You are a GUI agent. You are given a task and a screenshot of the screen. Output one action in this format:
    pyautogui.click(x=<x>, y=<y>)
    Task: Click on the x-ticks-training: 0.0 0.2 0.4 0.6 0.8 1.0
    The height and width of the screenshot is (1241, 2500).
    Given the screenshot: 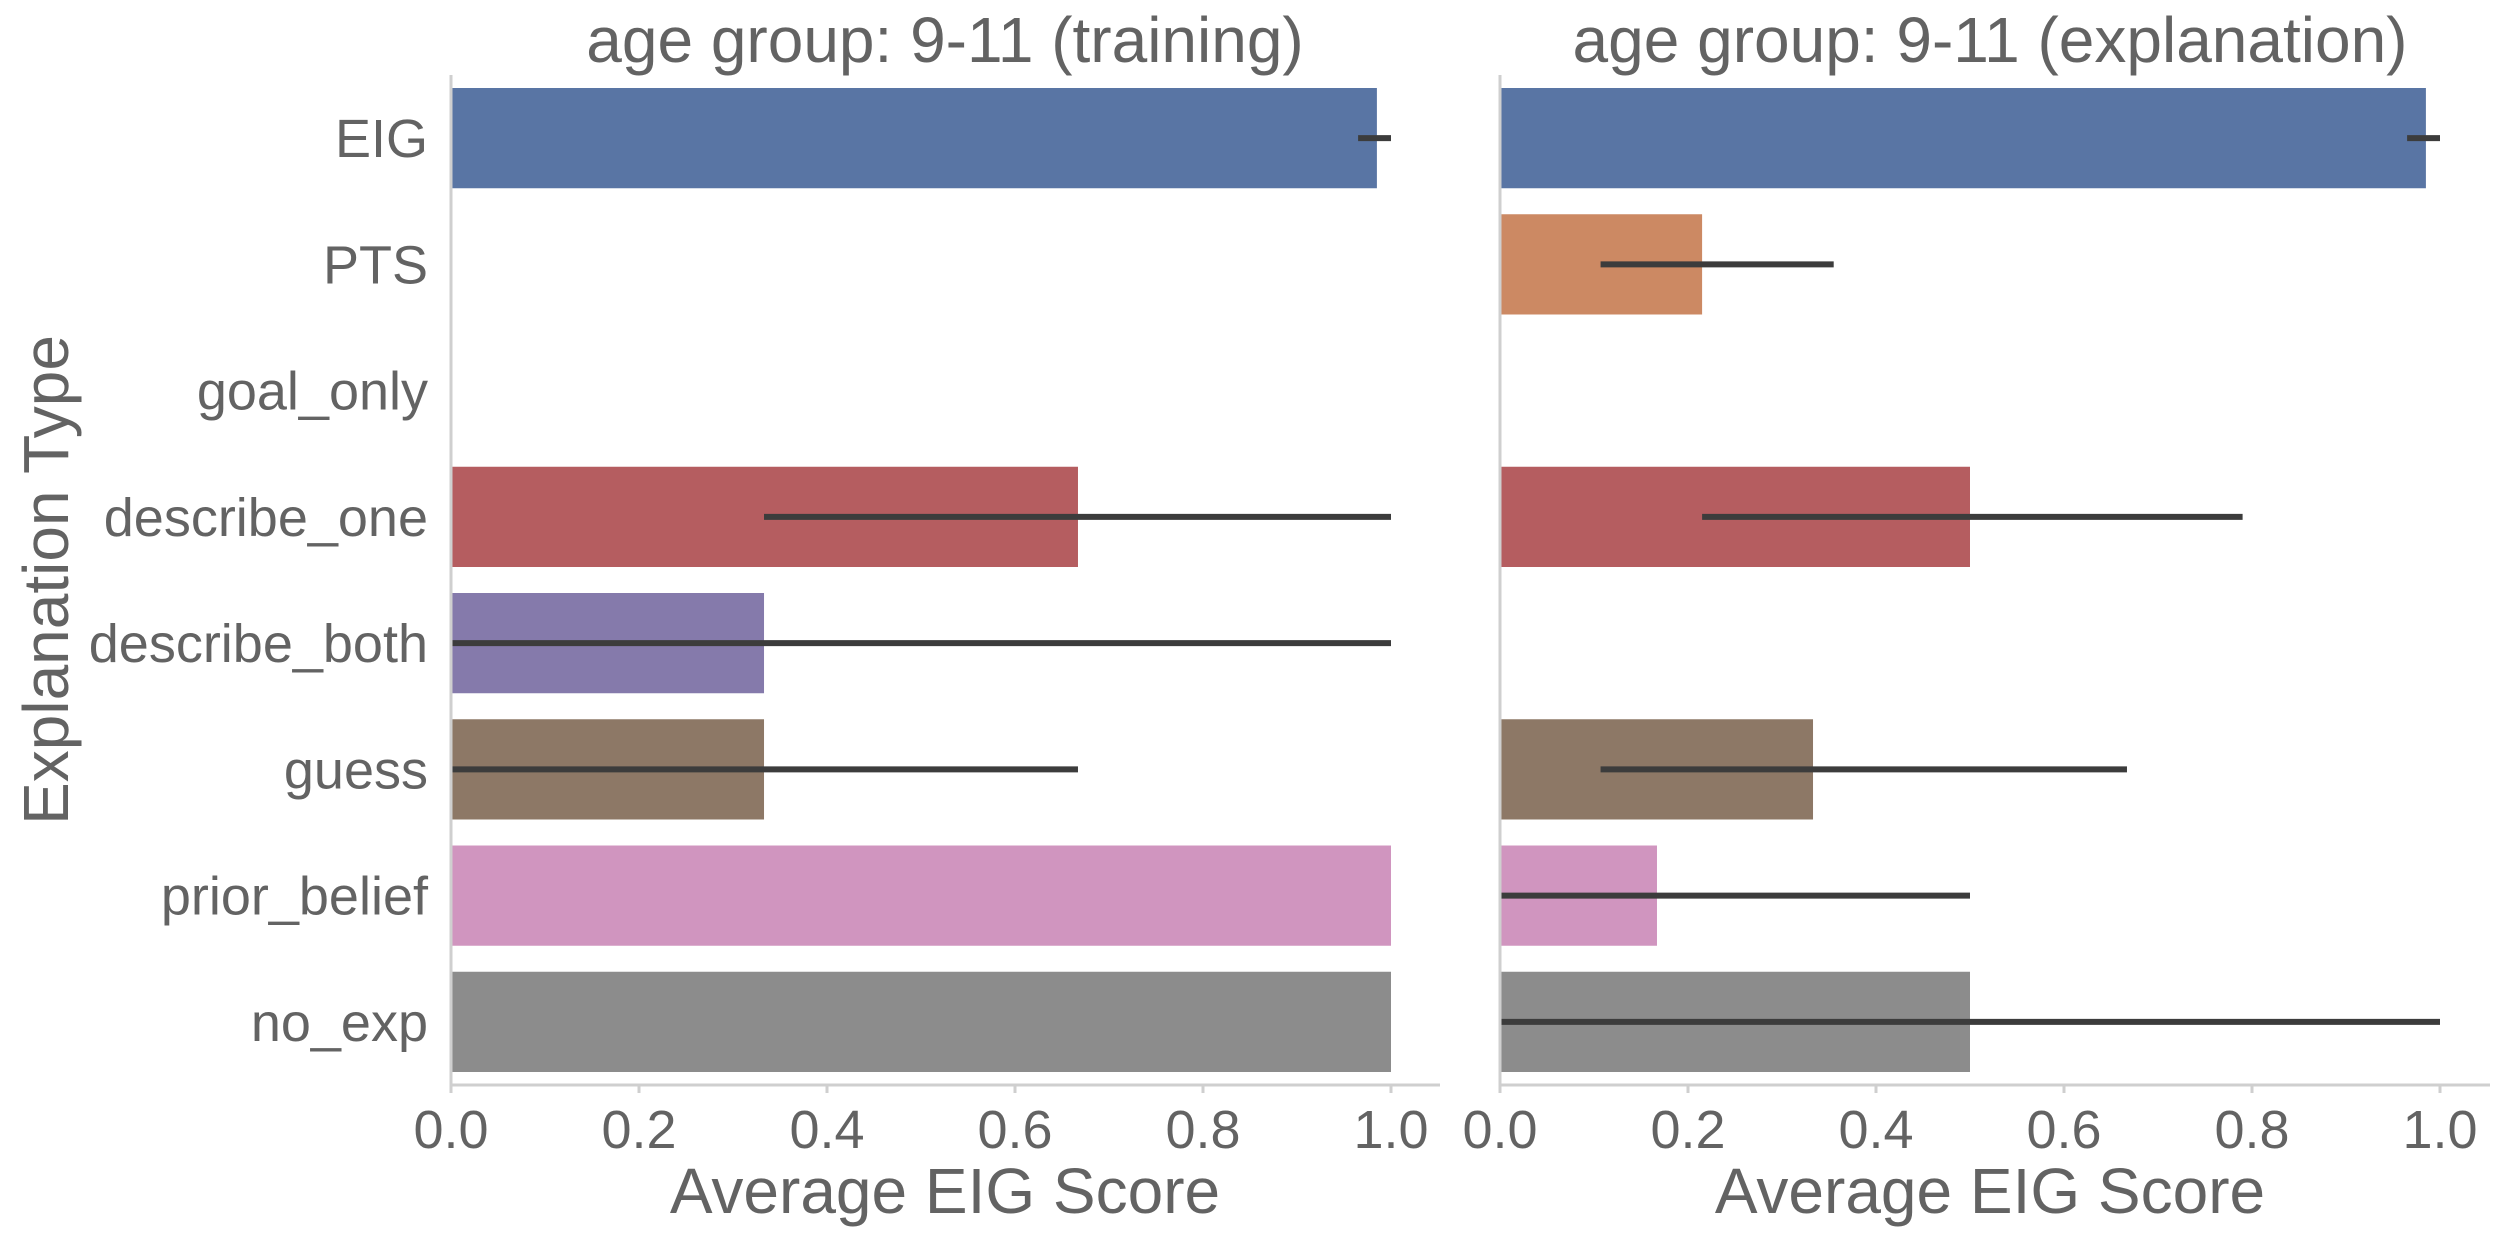 What is the action you would take?
    pyautogui.click(x=921, y=1122)
    